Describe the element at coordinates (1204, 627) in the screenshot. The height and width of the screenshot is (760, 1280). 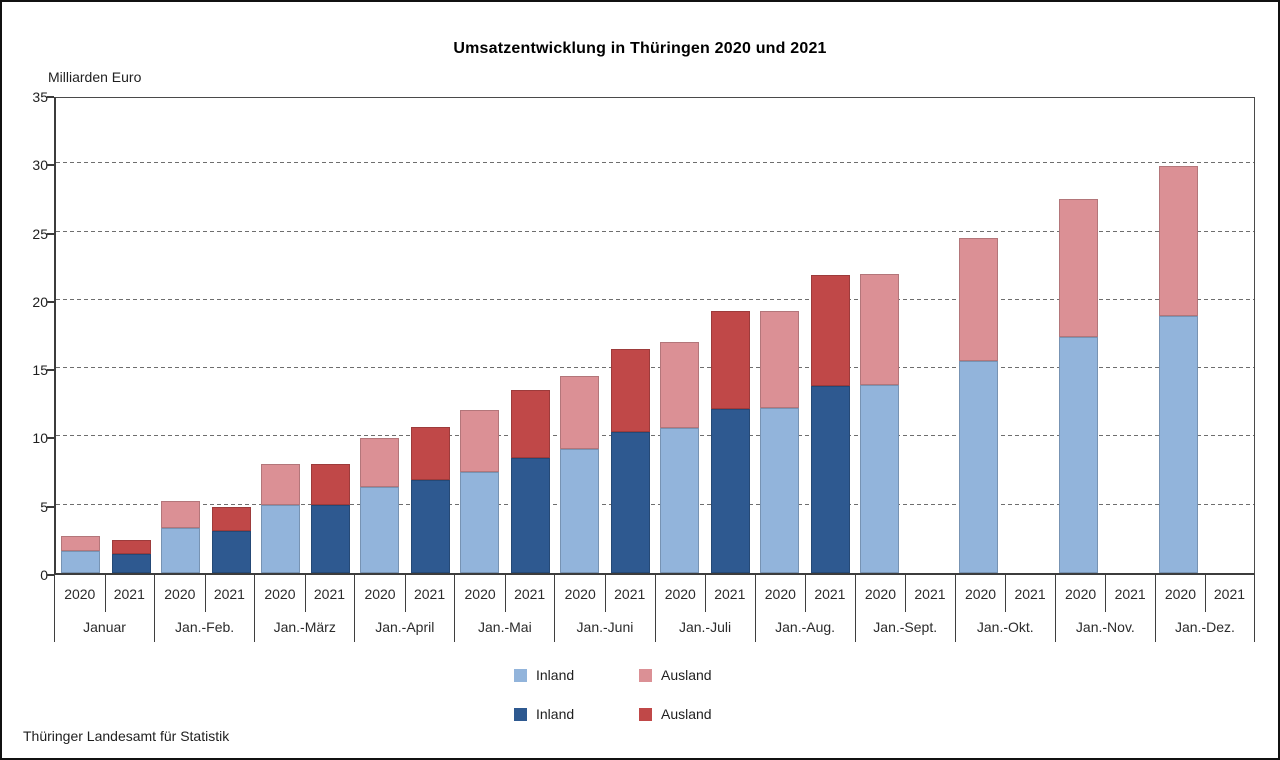
I see `month-label: Jan.-Dez.` at that location.